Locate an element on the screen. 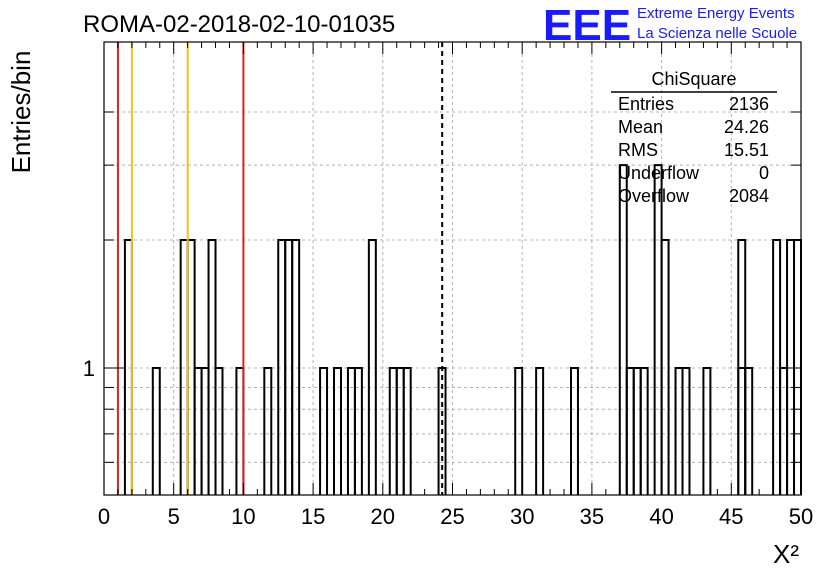  x-tick-label: 35 is located at coordinates (592, 516).